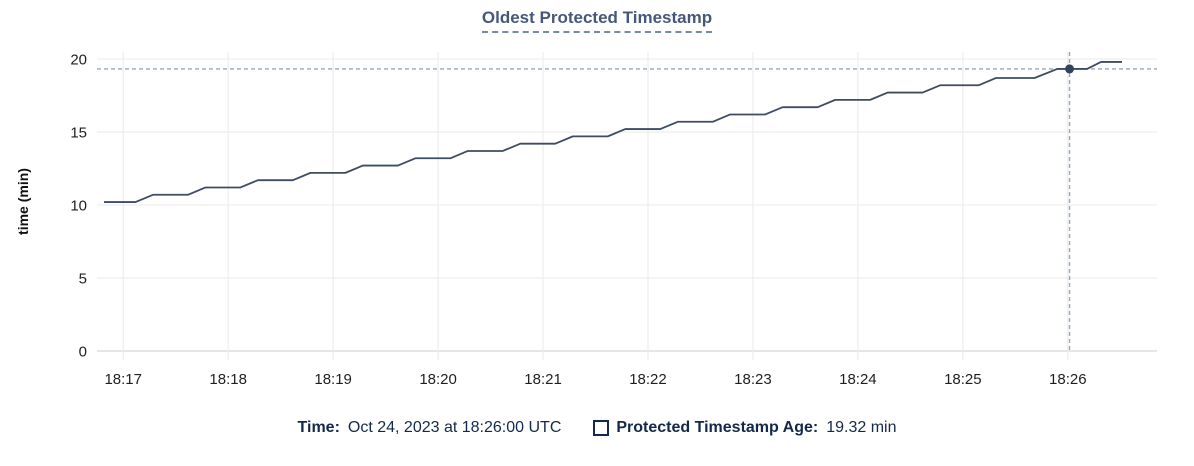 The width and height of the screenshot is (1194, 466). What do you see at coordinates (123, 379) in the screenshot?
I see `x-tick-label: 18:17` at bounding box center [123, 379].